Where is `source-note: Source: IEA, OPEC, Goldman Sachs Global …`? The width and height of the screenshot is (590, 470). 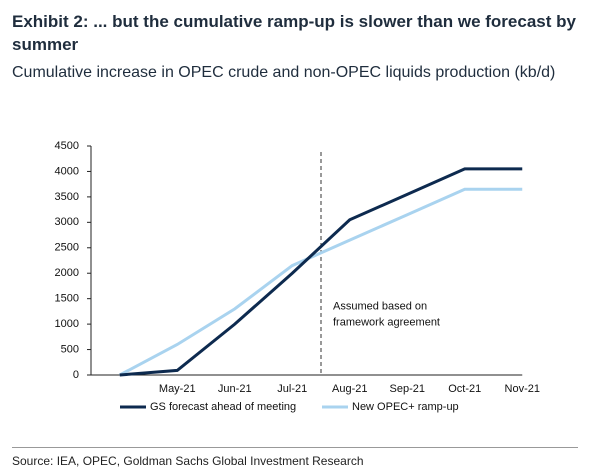
source-note: Source: IEA, OPEC, Goldman Sachs Global … is located at coordinates (188, 461).